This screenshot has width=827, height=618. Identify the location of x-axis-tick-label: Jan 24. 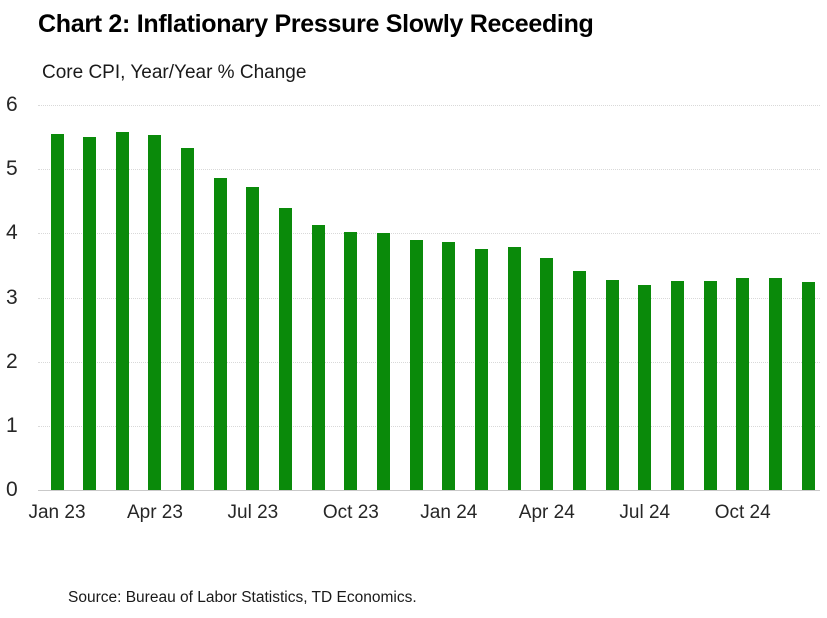
(449, 512).